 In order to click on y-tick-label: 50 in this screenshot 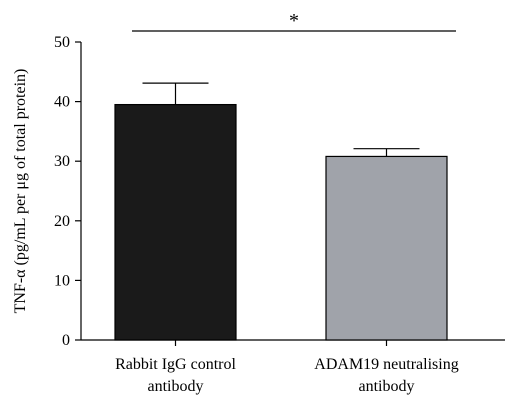, I will do `click(62, 42)`.